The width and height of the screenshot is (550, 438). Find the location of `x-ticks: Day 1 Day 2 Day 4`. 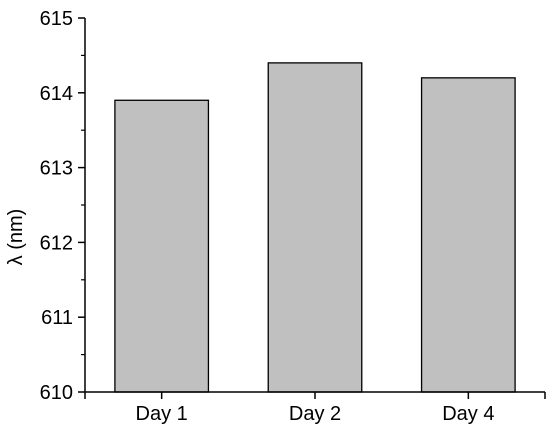

x-ticks: Day 1 Day 2 Day 4 is located at coordinates (315, 408).